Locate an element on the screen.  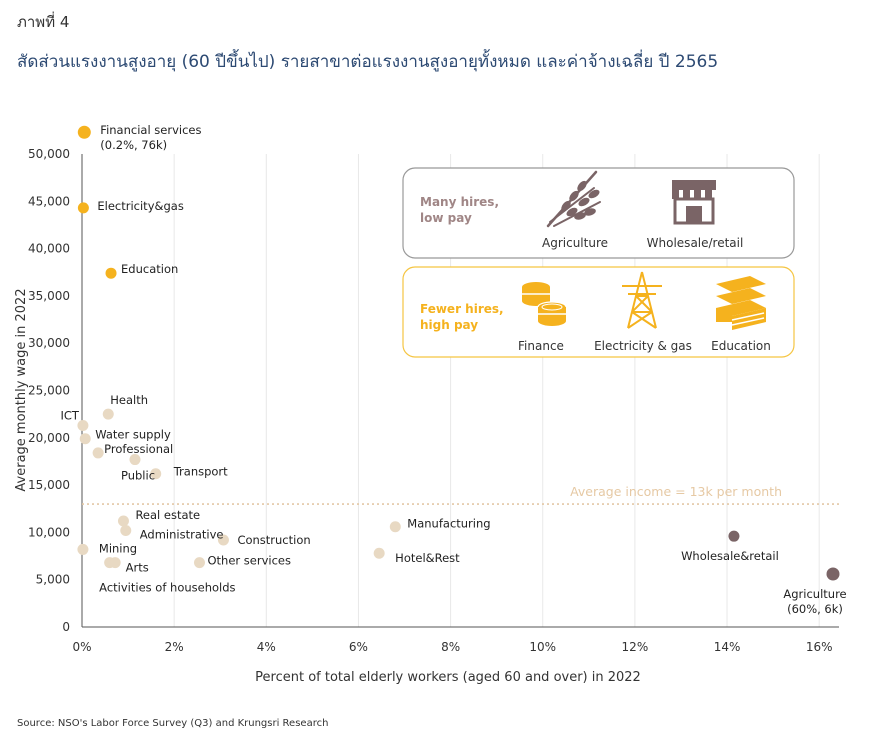
data-label: Water supply is located at coordinates (133, 435).